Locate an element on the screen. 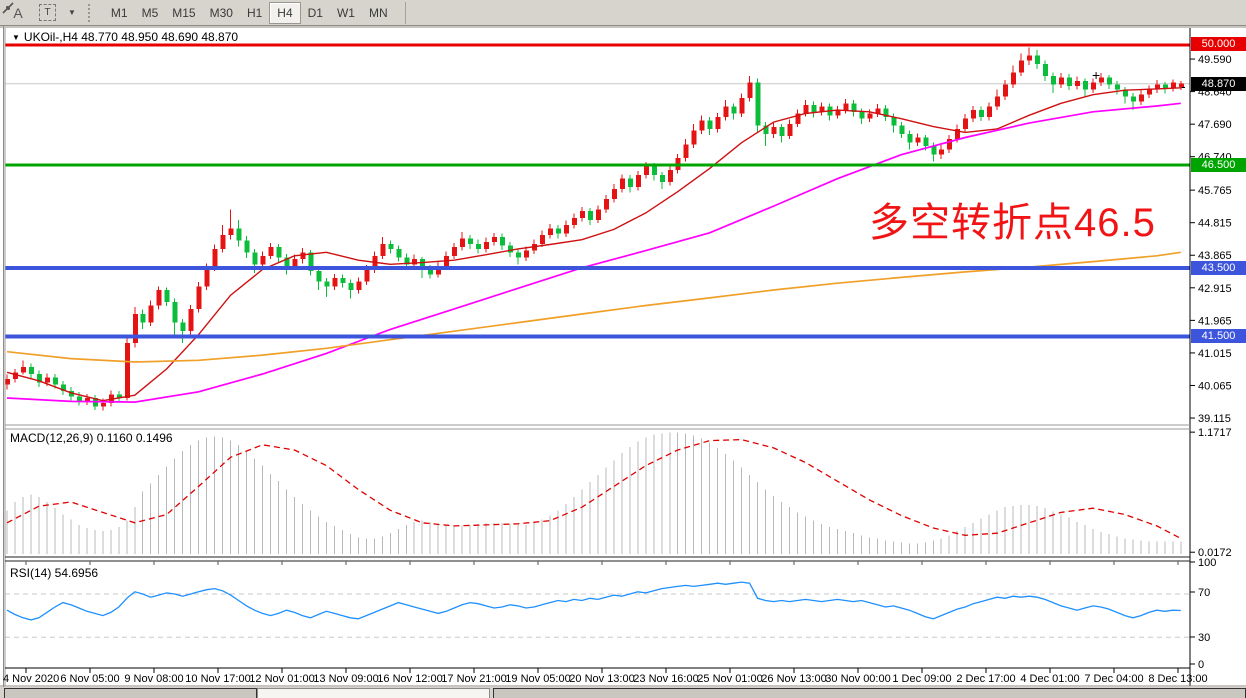 This screenshot has width=1246, height=698. macd-indicator-label: MACD(12,26,9) 0.1160 0.1496 is located at coordinates (91, 438).